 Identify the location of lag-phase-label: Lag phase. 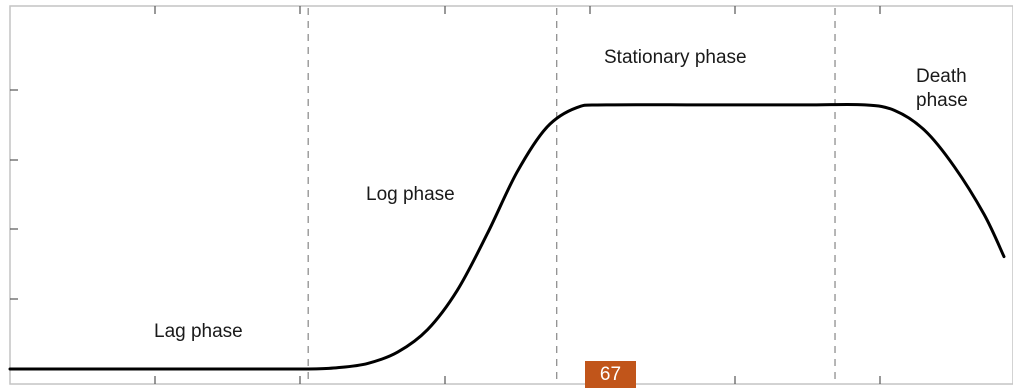
(198, 331).